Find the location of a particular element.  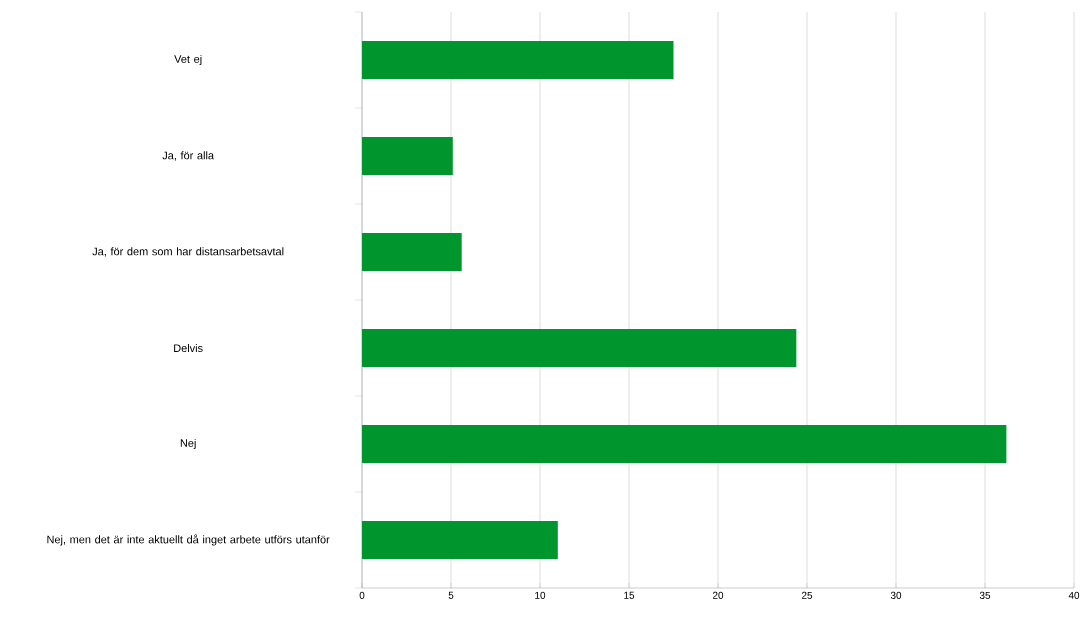

x-tick-label: 0 is located at coordinates (362, 595).